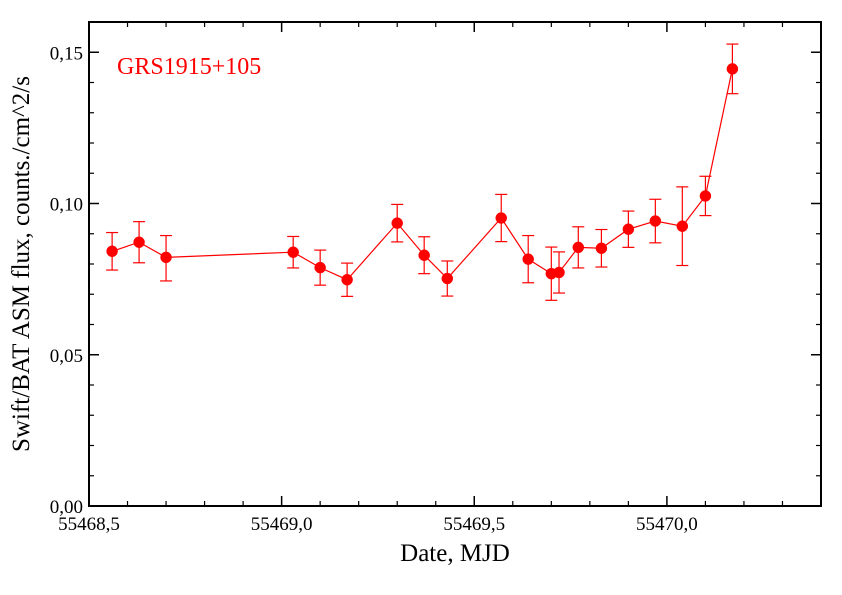  What do you see at coordinates (667, 524) in the screenshot?
I see `x-tick-label: 55470,0` at bounding box center [667, 524].